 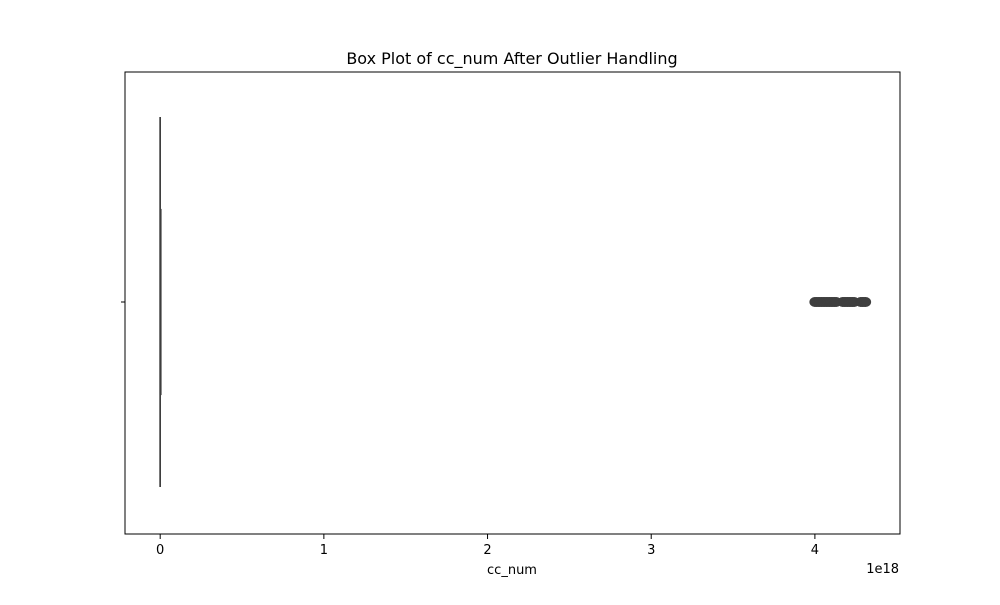 What do you see at coordinates (324, 550) in the screenshot?
I see `x-tick-label: 1` at bounding box center [324, 550].